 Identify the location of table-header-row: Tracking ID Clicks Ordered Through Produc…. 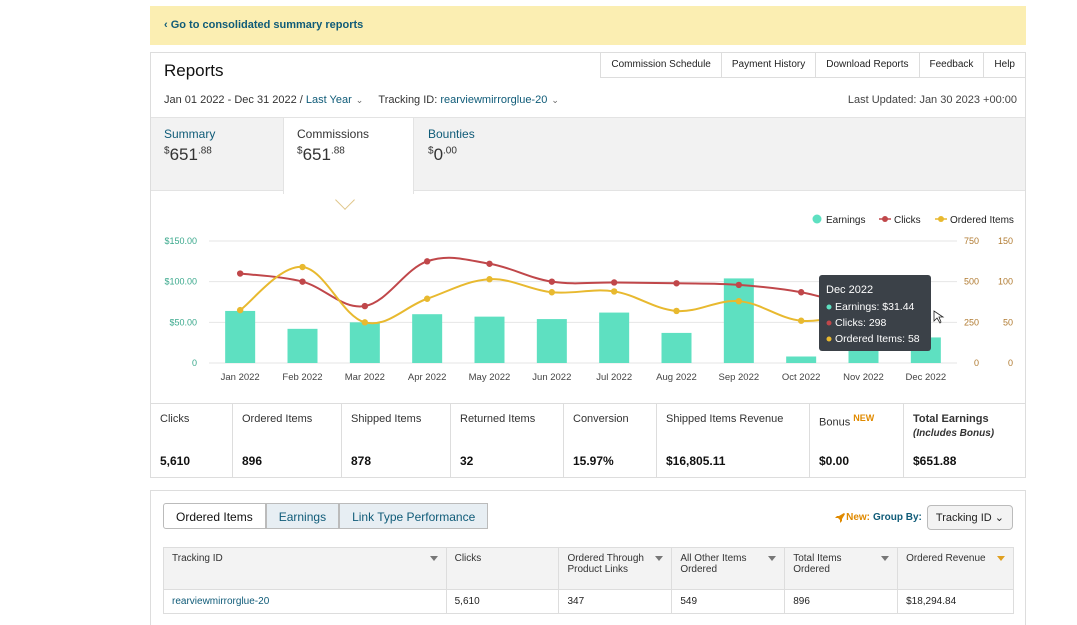
(588, 568).